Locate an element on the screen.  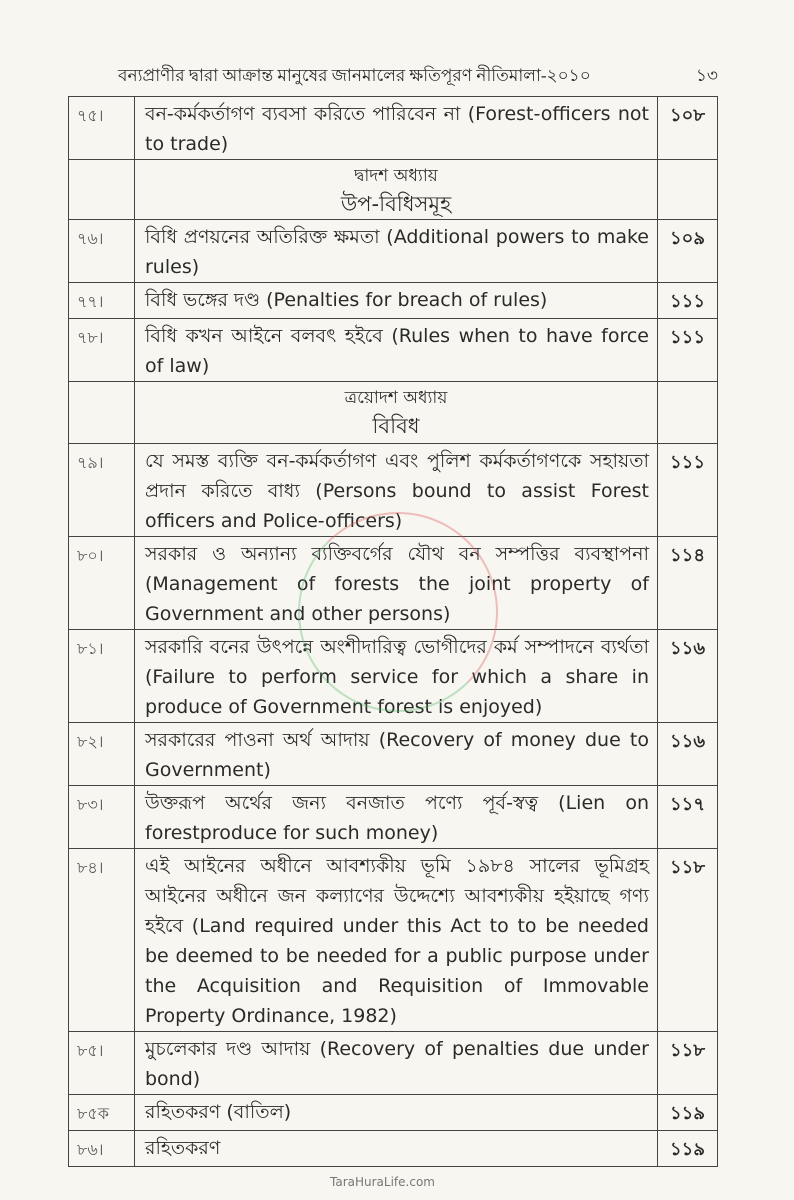
section-number: ৮৫ক is located at coordinates (101, 1112).